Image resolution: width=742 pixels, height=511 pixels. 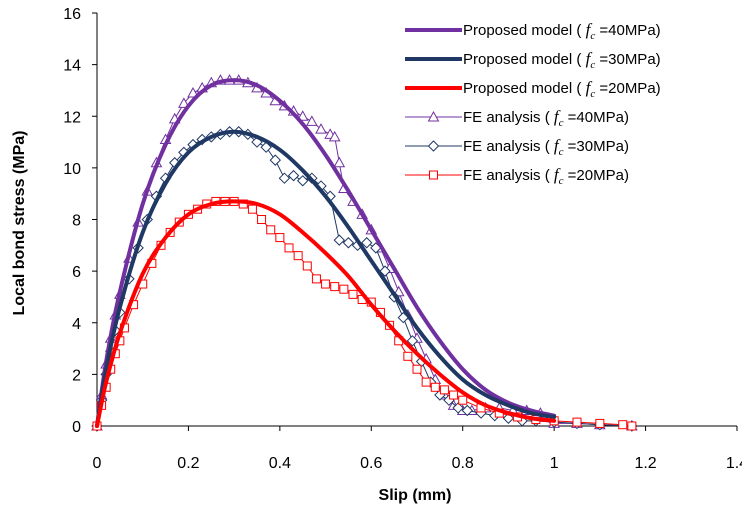 I want to click on x-tick-label: 0.8, so click(x=463, y=463).